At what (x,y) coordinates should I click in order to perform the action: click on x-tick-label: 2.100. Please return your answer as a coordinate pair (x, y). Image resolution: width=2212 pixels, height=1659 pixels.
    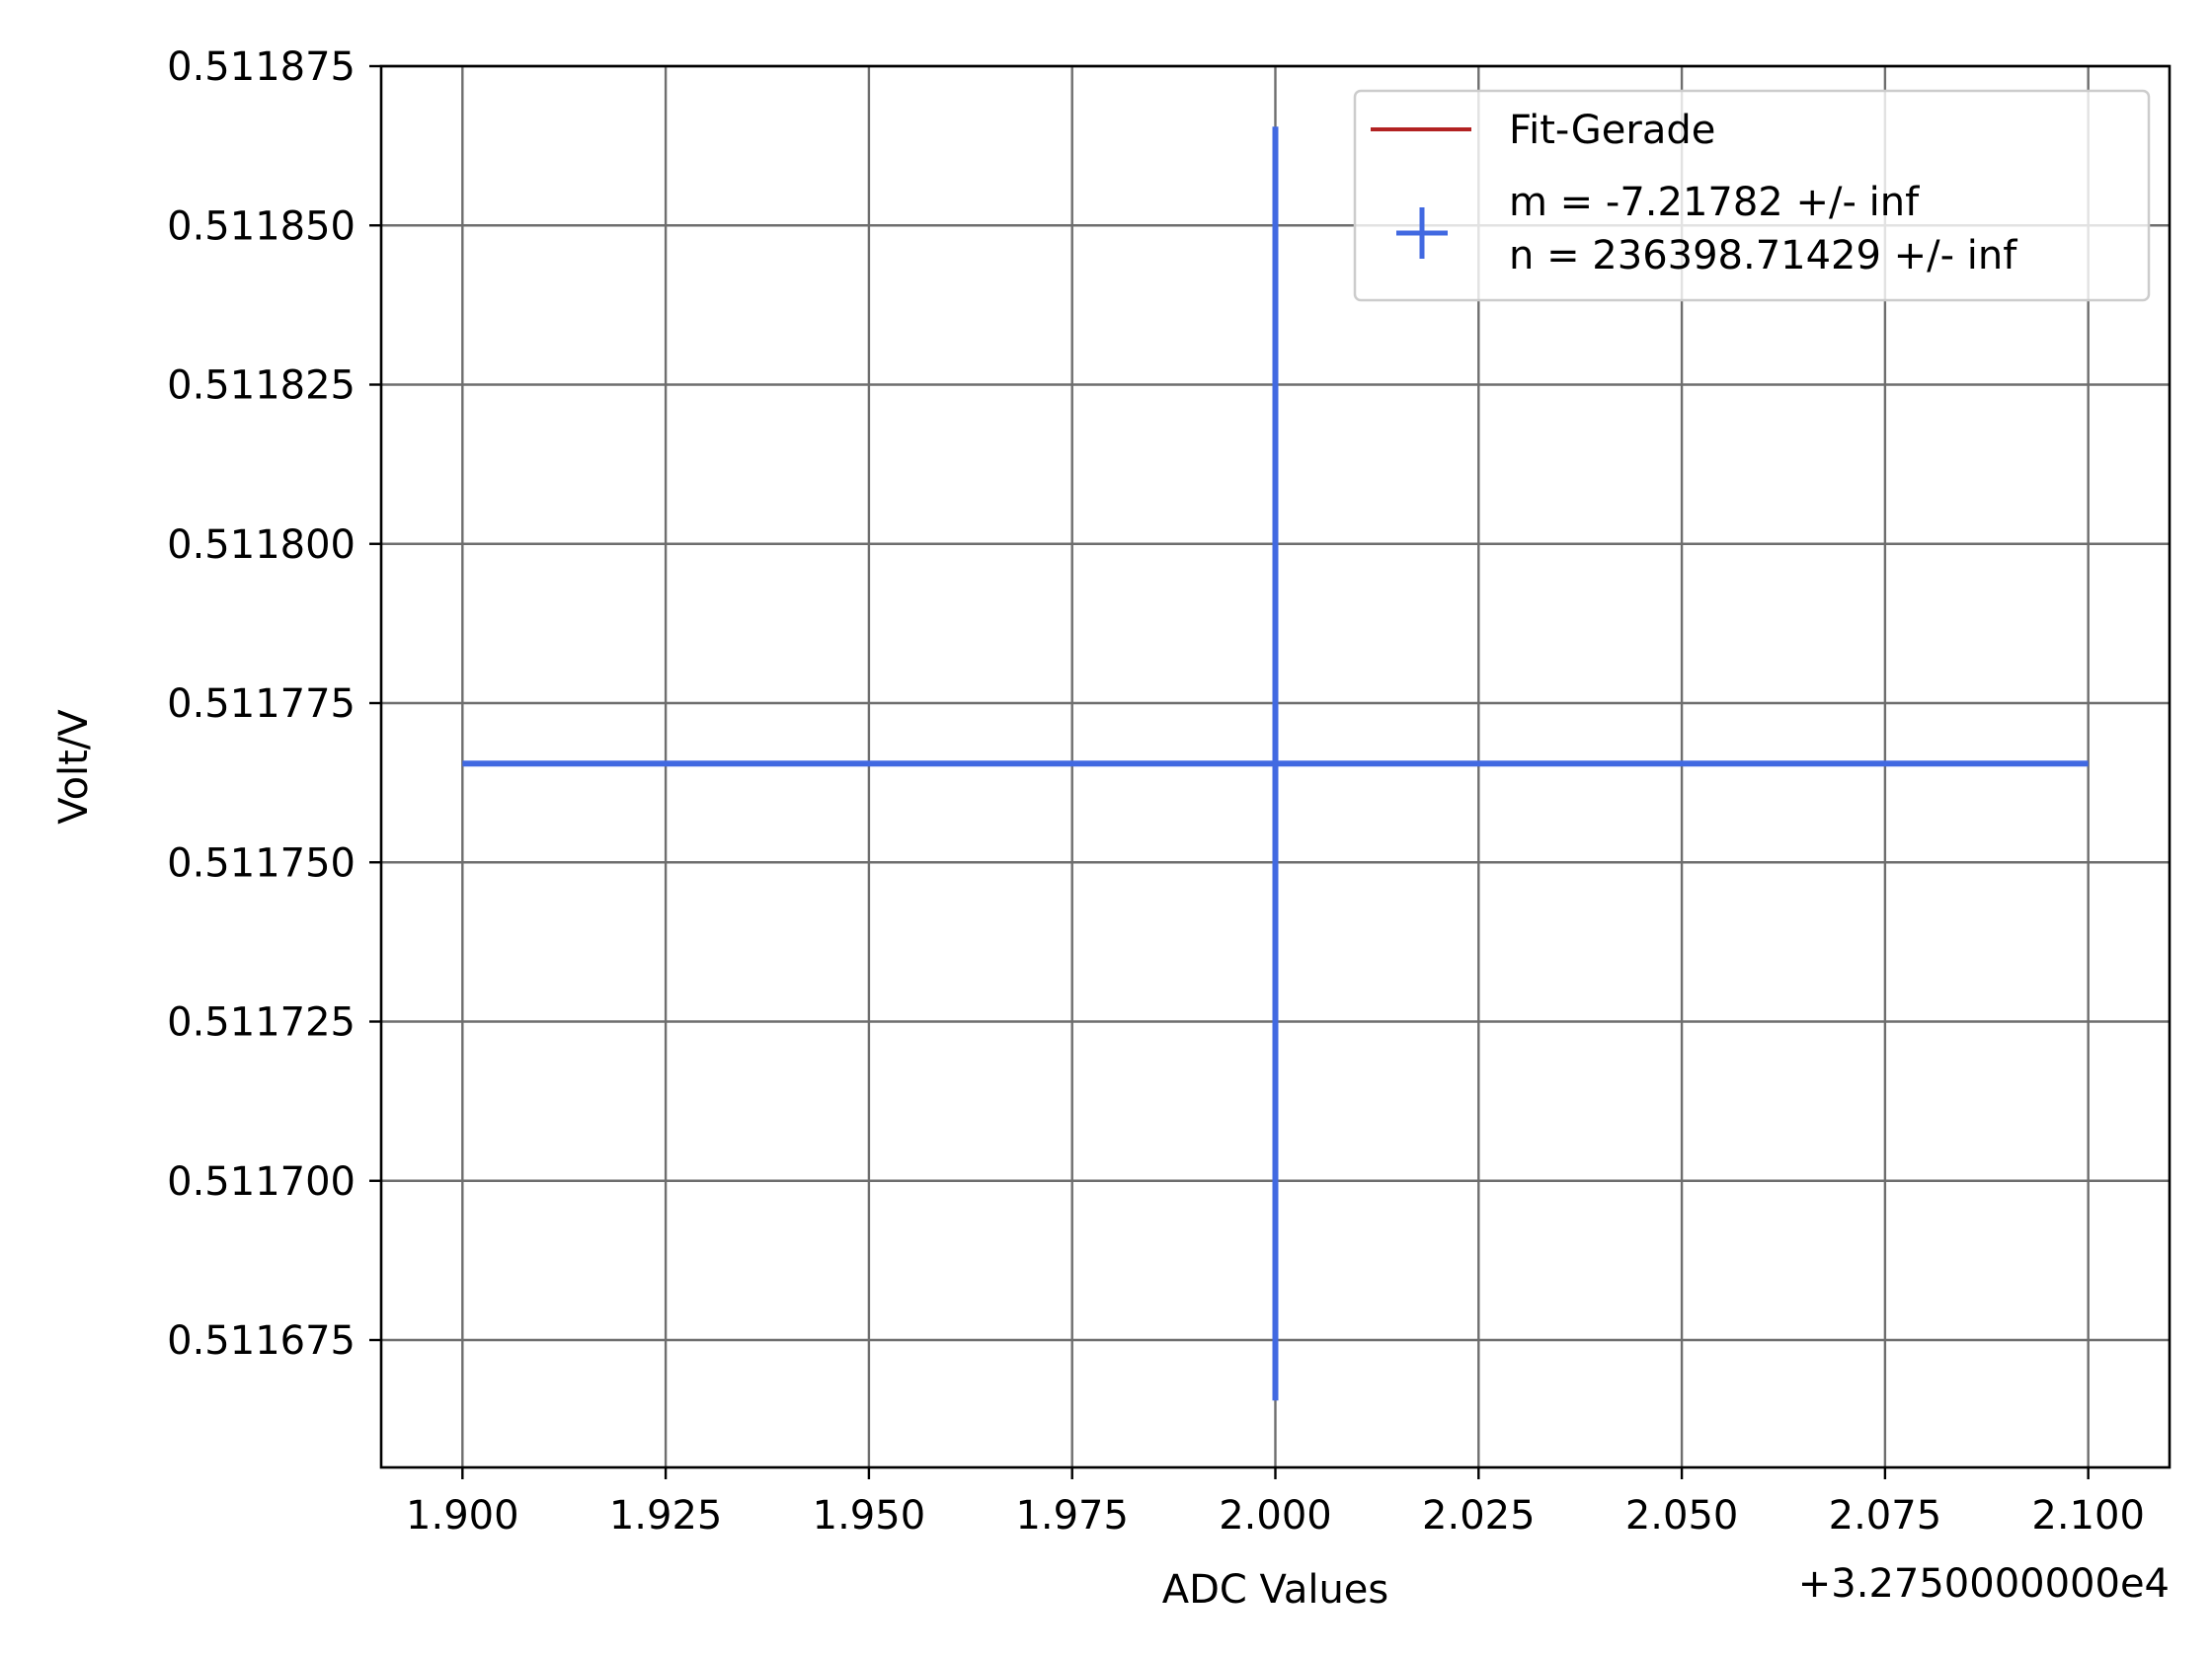
    Looking at the image, I should click on (2088, 1516).